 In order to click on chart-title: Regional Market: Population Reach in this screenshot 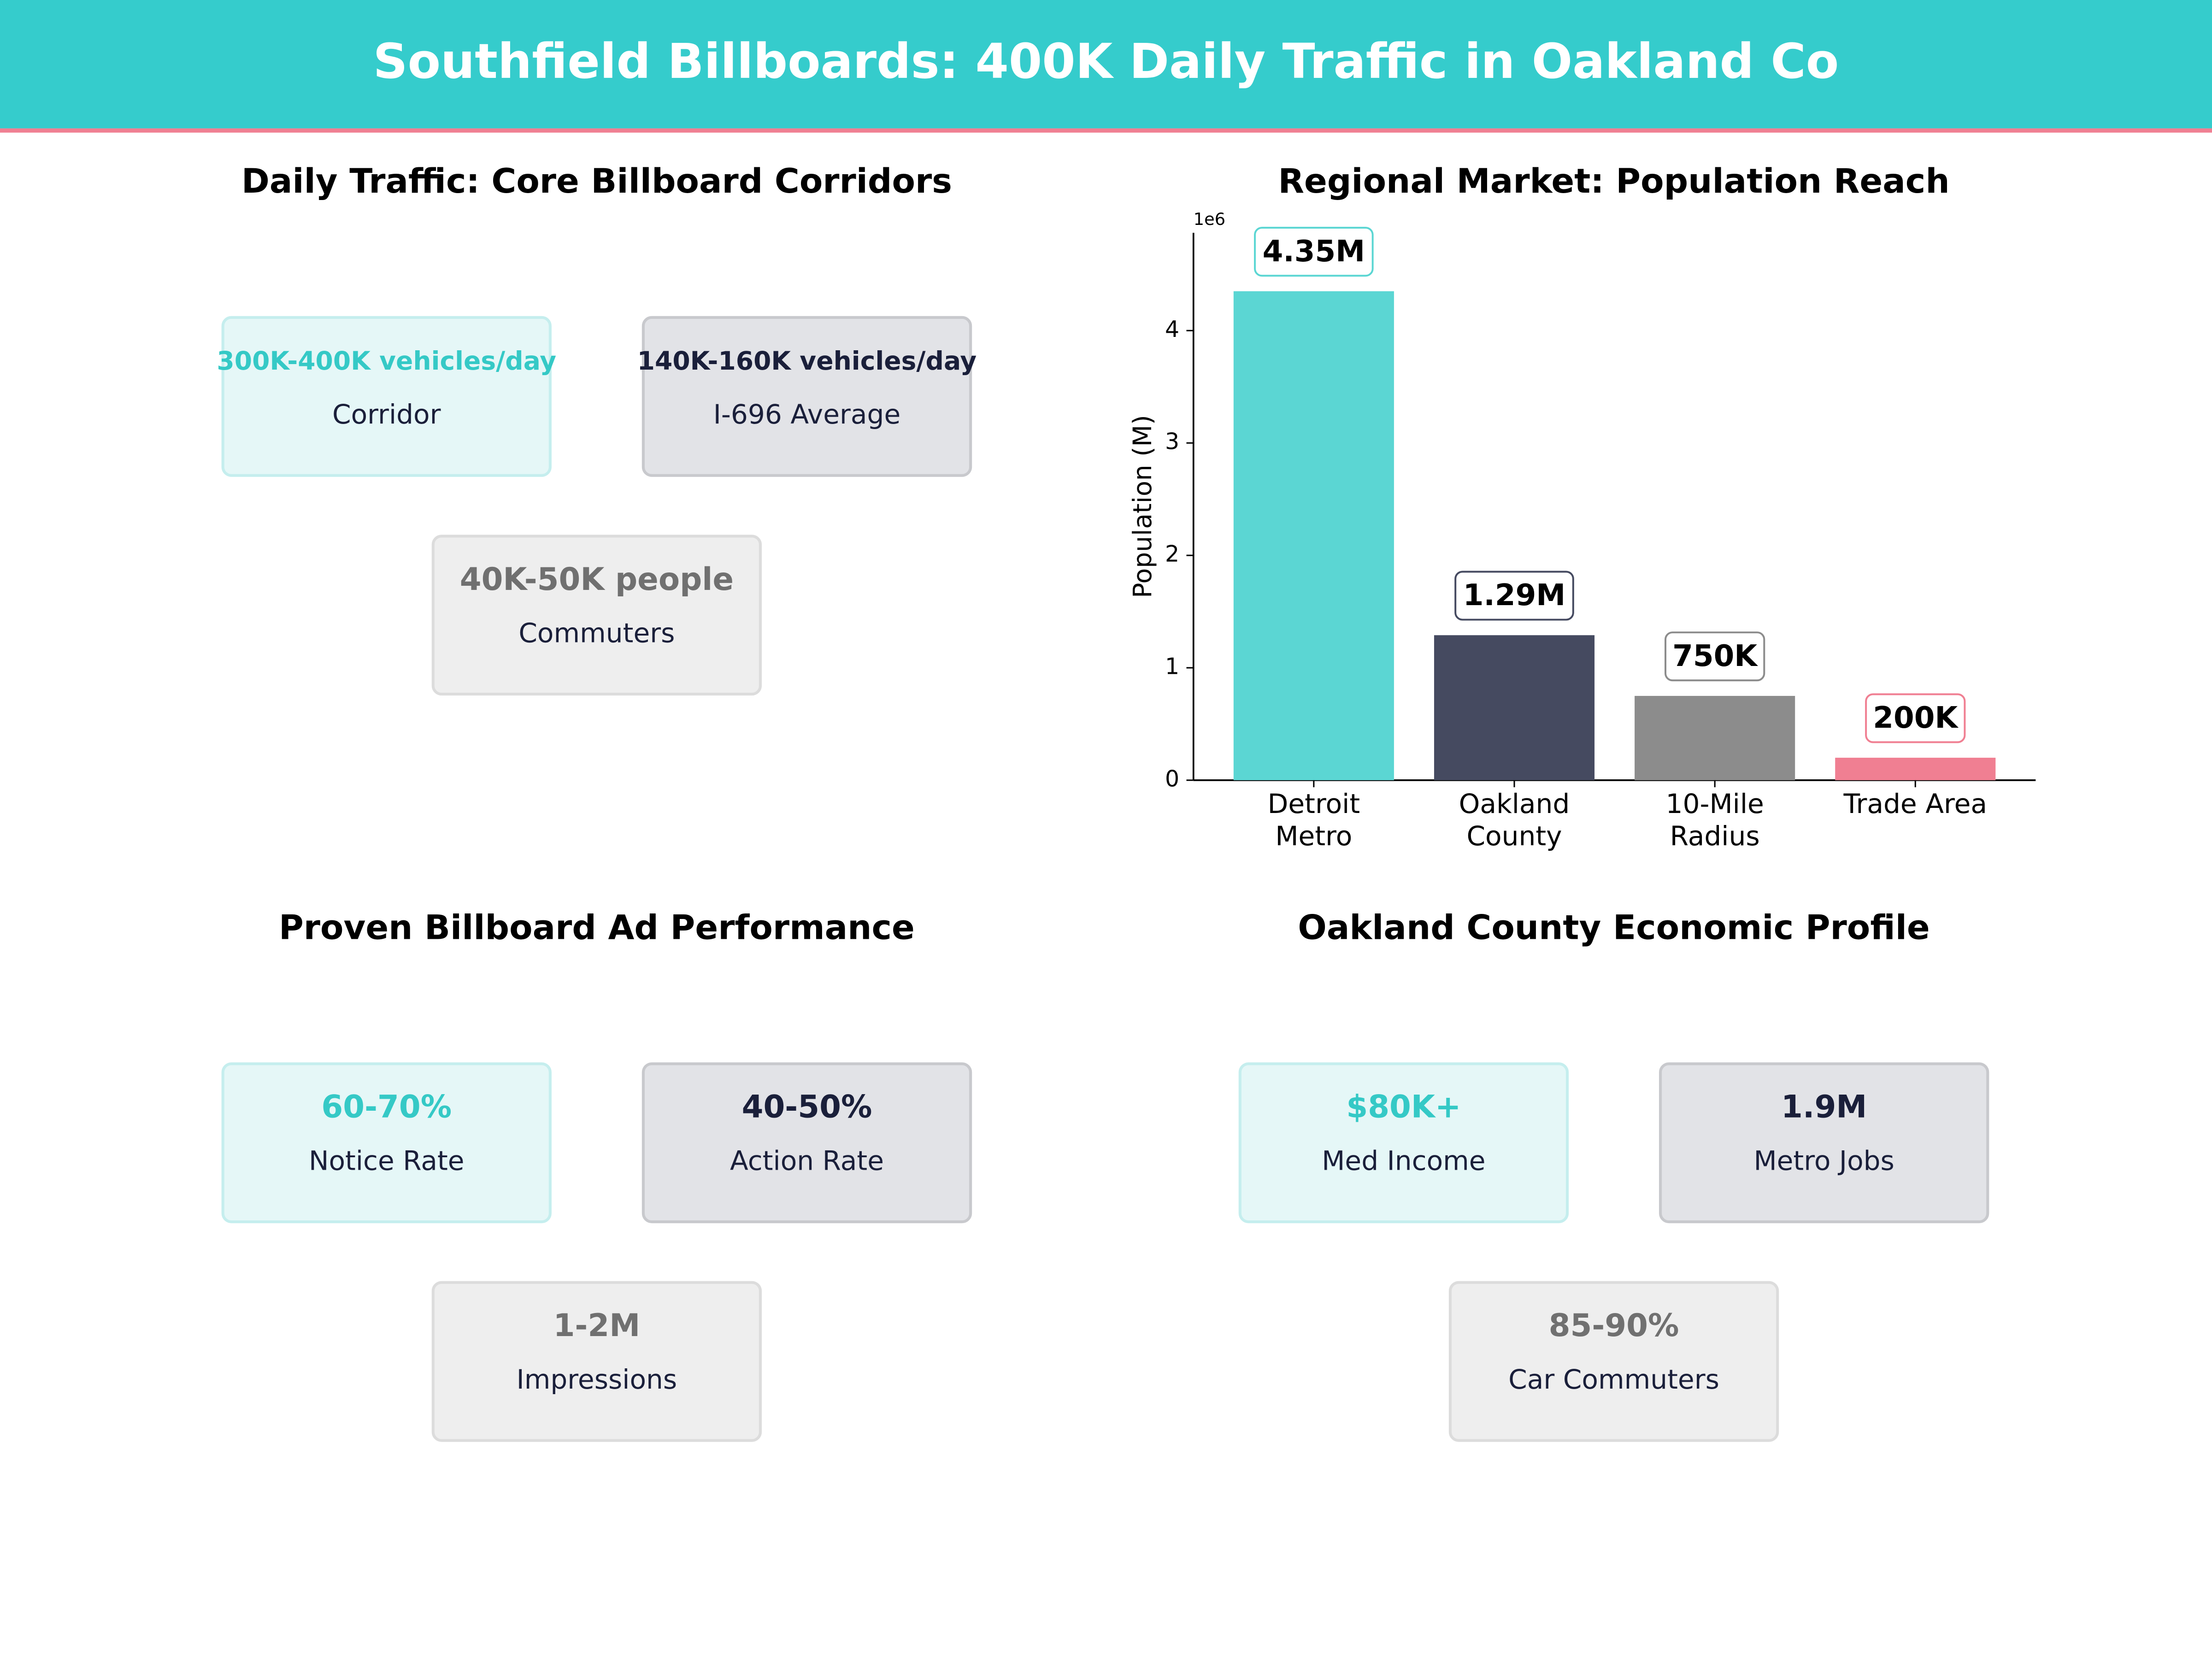, I will do `click(1613, 181)`.